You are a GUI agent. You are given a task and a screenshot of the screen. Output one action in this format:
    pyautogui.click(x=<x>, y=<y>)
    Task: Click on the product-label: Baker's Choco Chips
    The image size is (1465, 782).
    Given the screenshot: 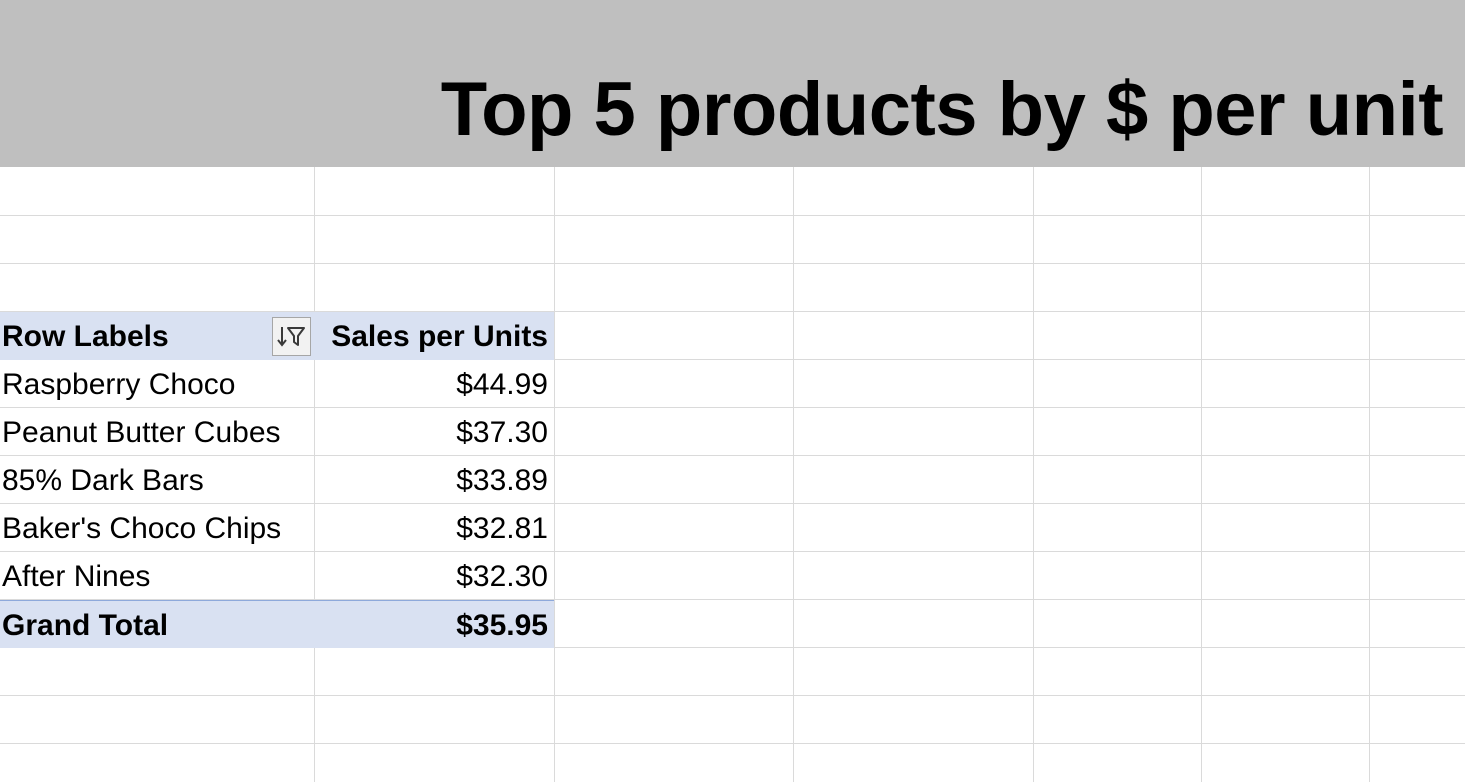 What is the action you would take?
    pyautogui.click(x=142, y=528)
    